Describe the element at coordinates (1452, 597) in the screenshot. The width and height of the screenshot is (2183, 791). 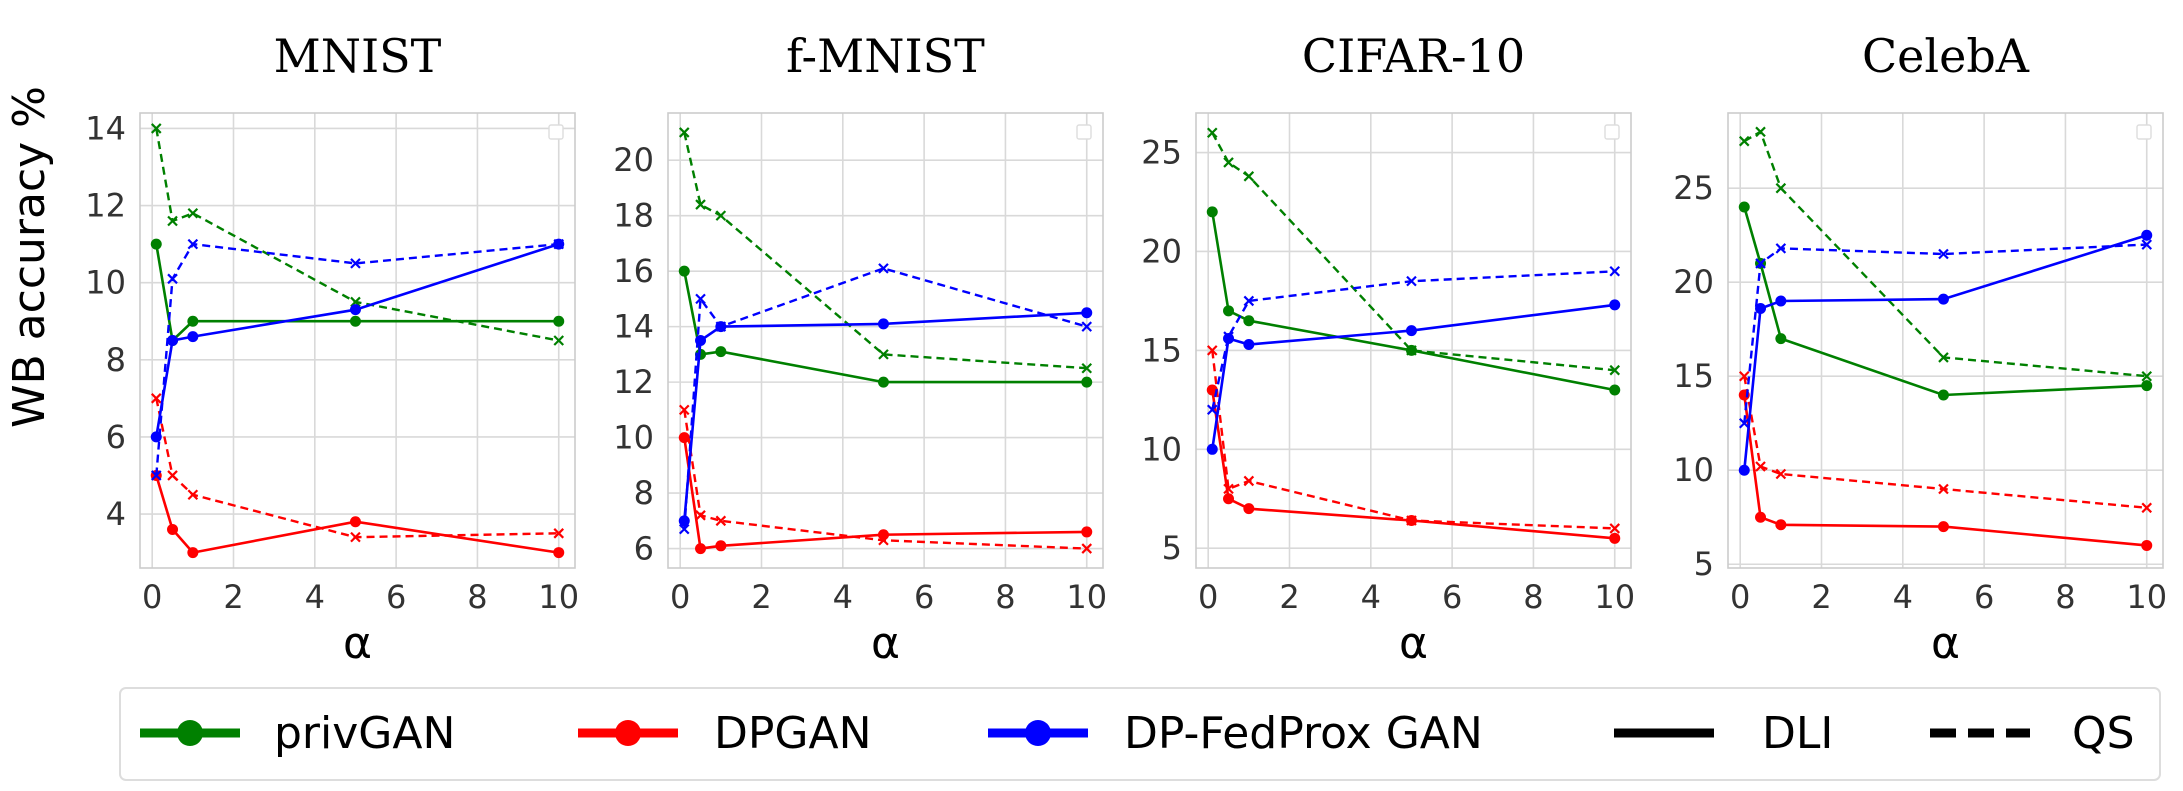
I see `x-tick-label: 6` at that location.